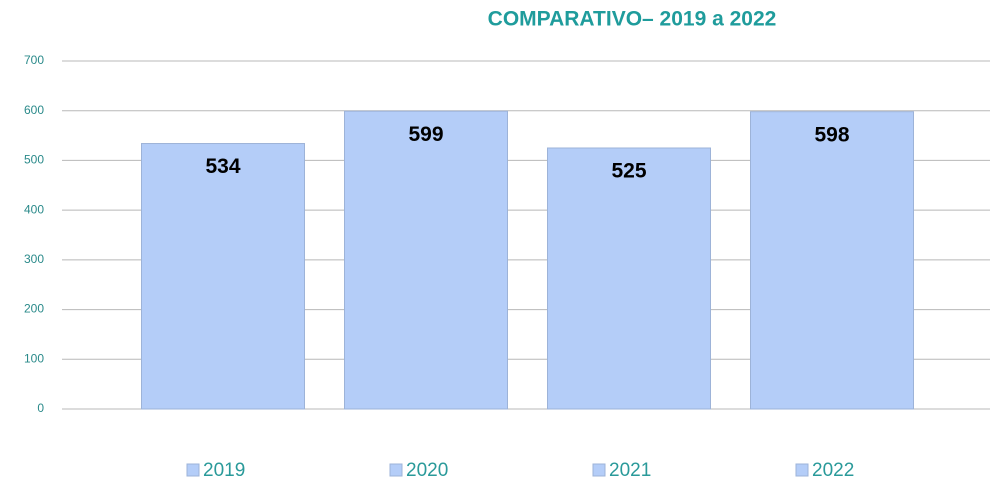  Describe the element at coordinates (34, 358) in the screenshot. I see `y-tick-label: 100` at that location.